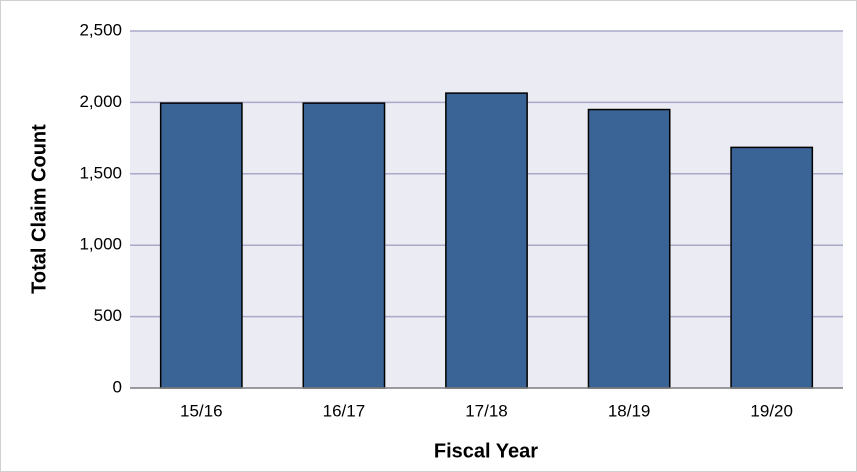 The height and width of the screenshot is (472, 857). I want to click on y-tick-label: 1,500, so click(100, 172).